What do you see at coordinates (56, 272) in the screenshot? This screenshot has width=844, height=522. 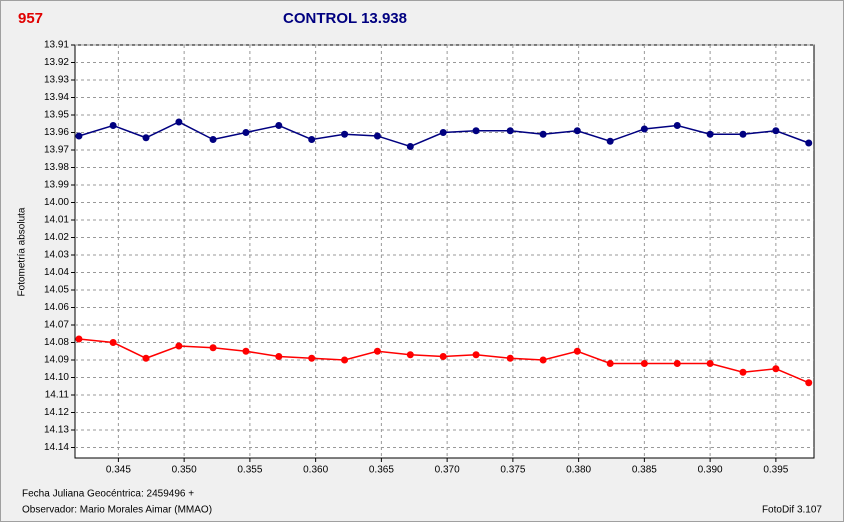 I see `y-tick-label: 14.04` at bounding box center [56, 272].